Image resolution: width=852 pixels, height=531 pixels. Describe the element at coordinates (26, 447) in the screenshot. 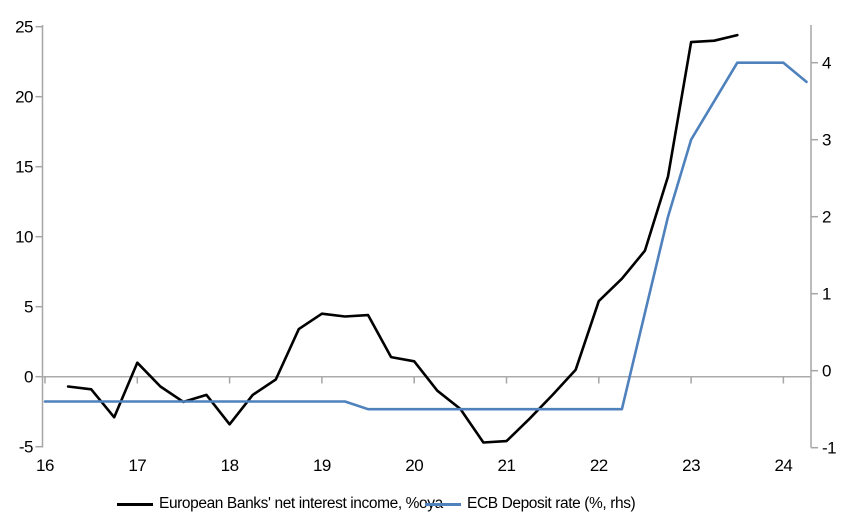

I see `left-axis-tick-label: -5` at that location.